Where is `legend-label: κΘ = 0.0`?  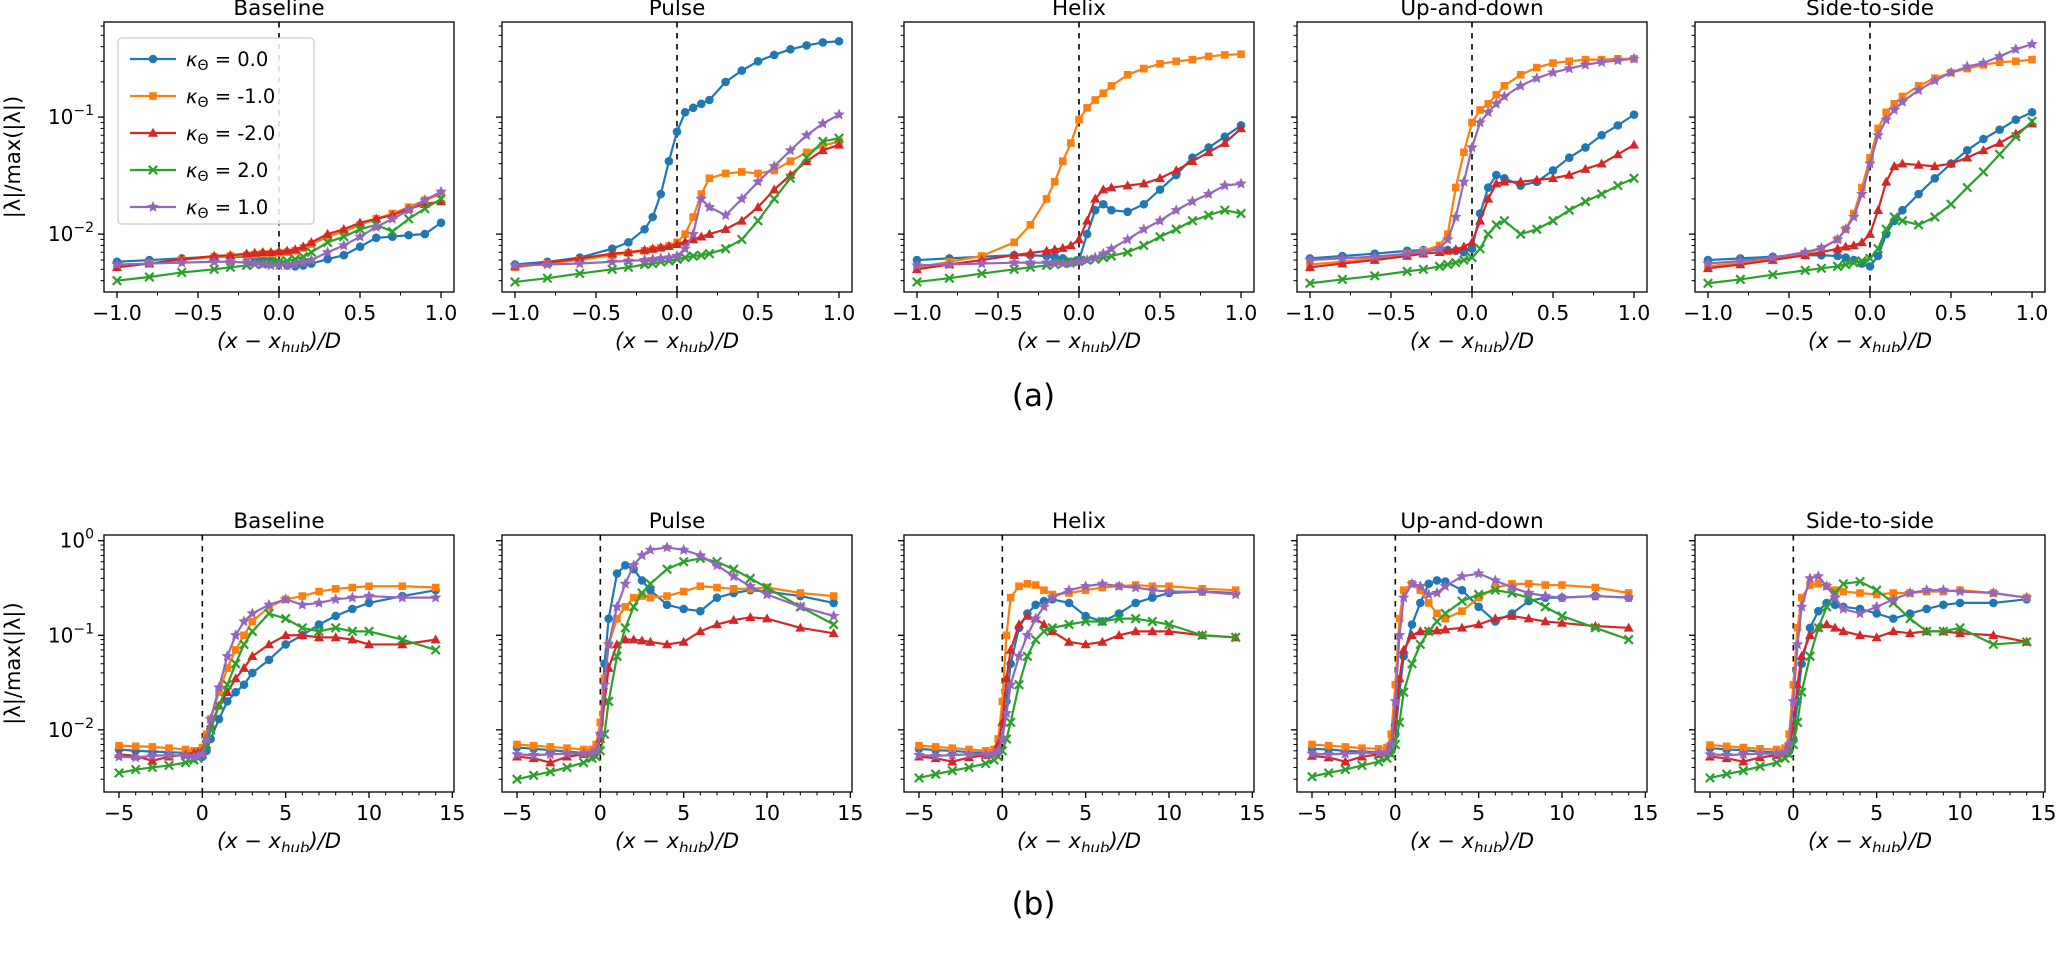 legend-label: κΘ = 0.0 is located at coordinates (227, 61).